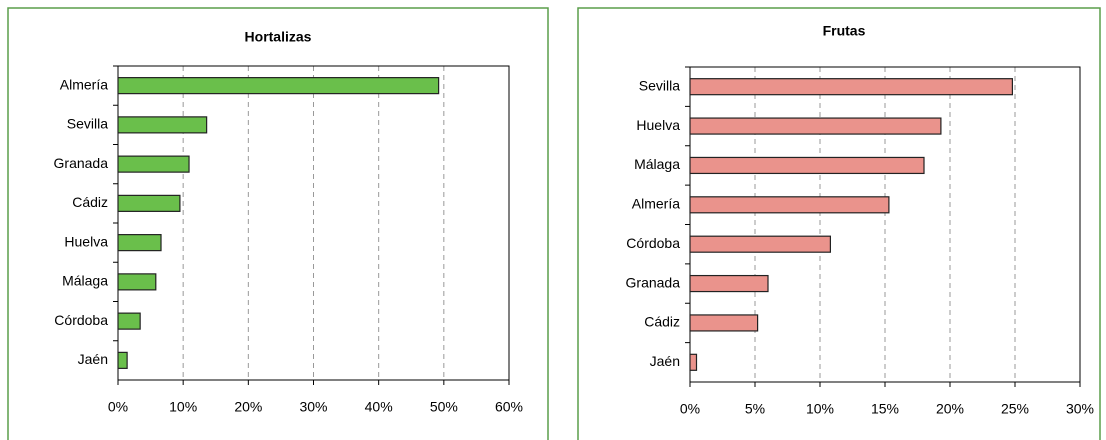  I want to click on x-tick-label: 60%, so click(509, 407).